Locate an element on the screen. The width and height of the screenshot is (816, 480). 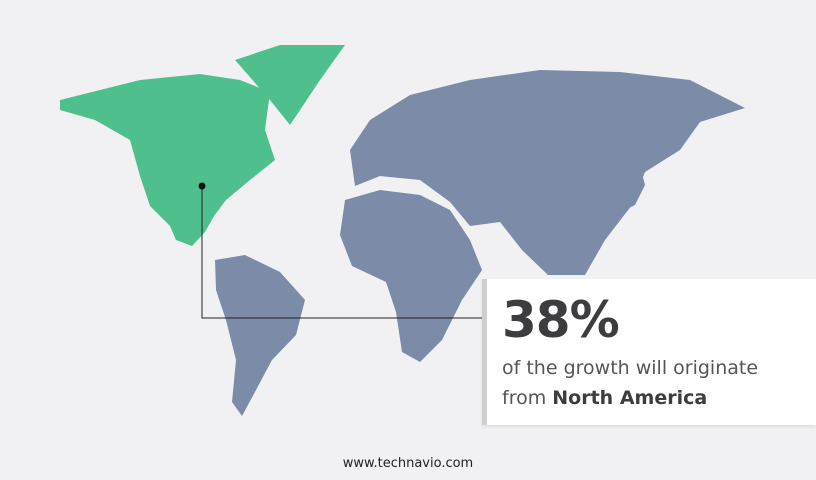
callout-text-line2: from North America is located at coordinates (604, 398).